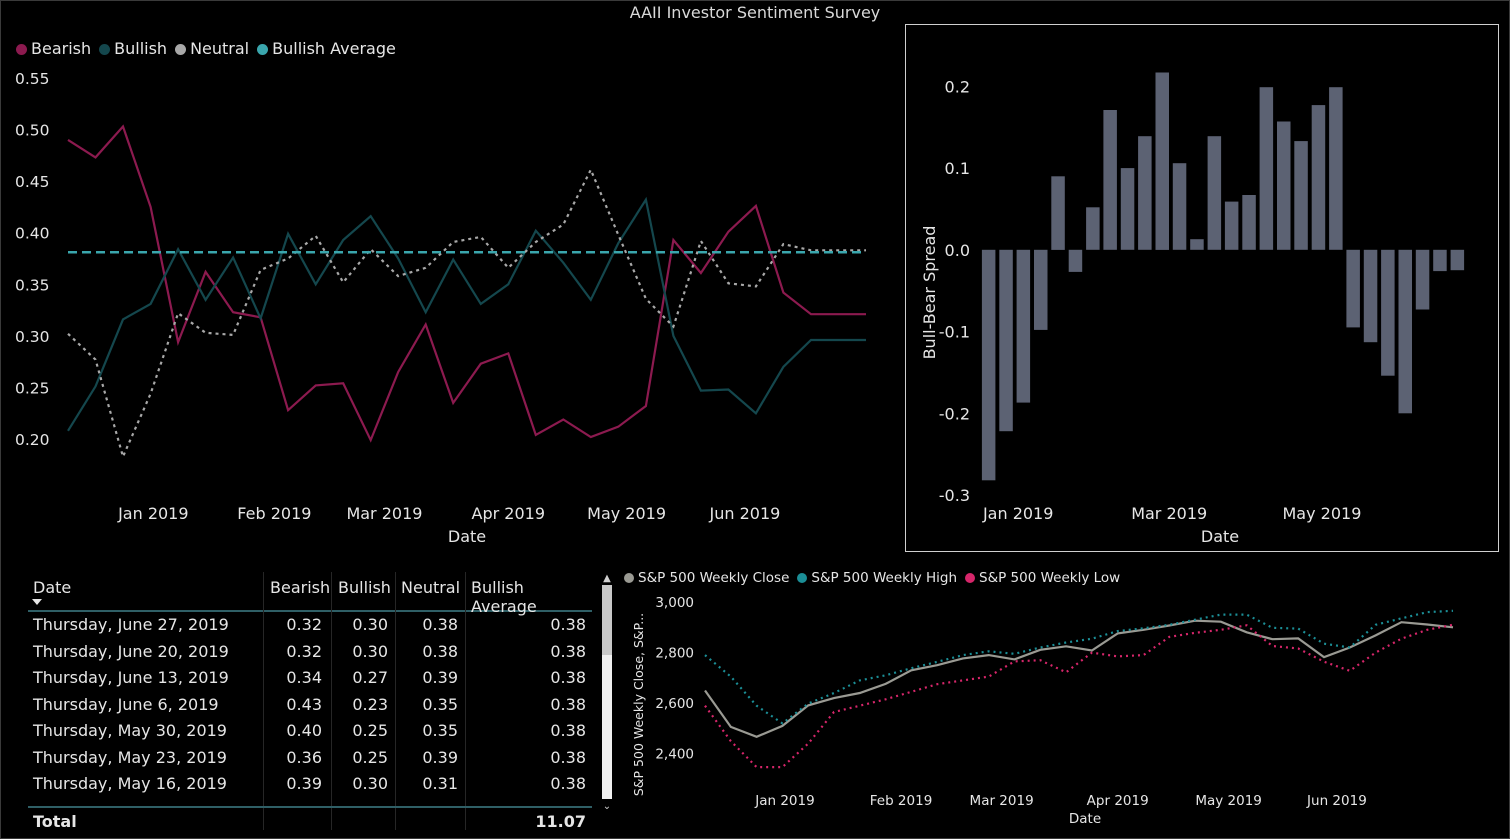 The width and height of the screenshot is (1510, 839). I want to click on legend-item-bullish: Bullish, so click(133, 48).